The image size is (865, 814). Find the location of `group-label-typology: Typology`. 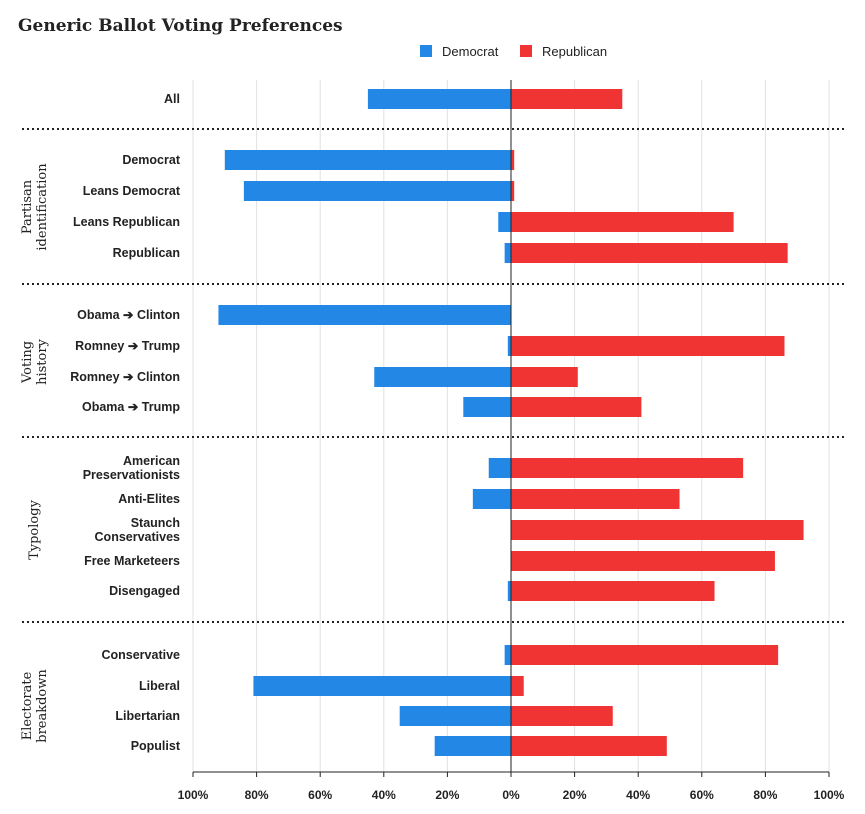

group-label-typology: Typology is located at coordinates (34, 529).